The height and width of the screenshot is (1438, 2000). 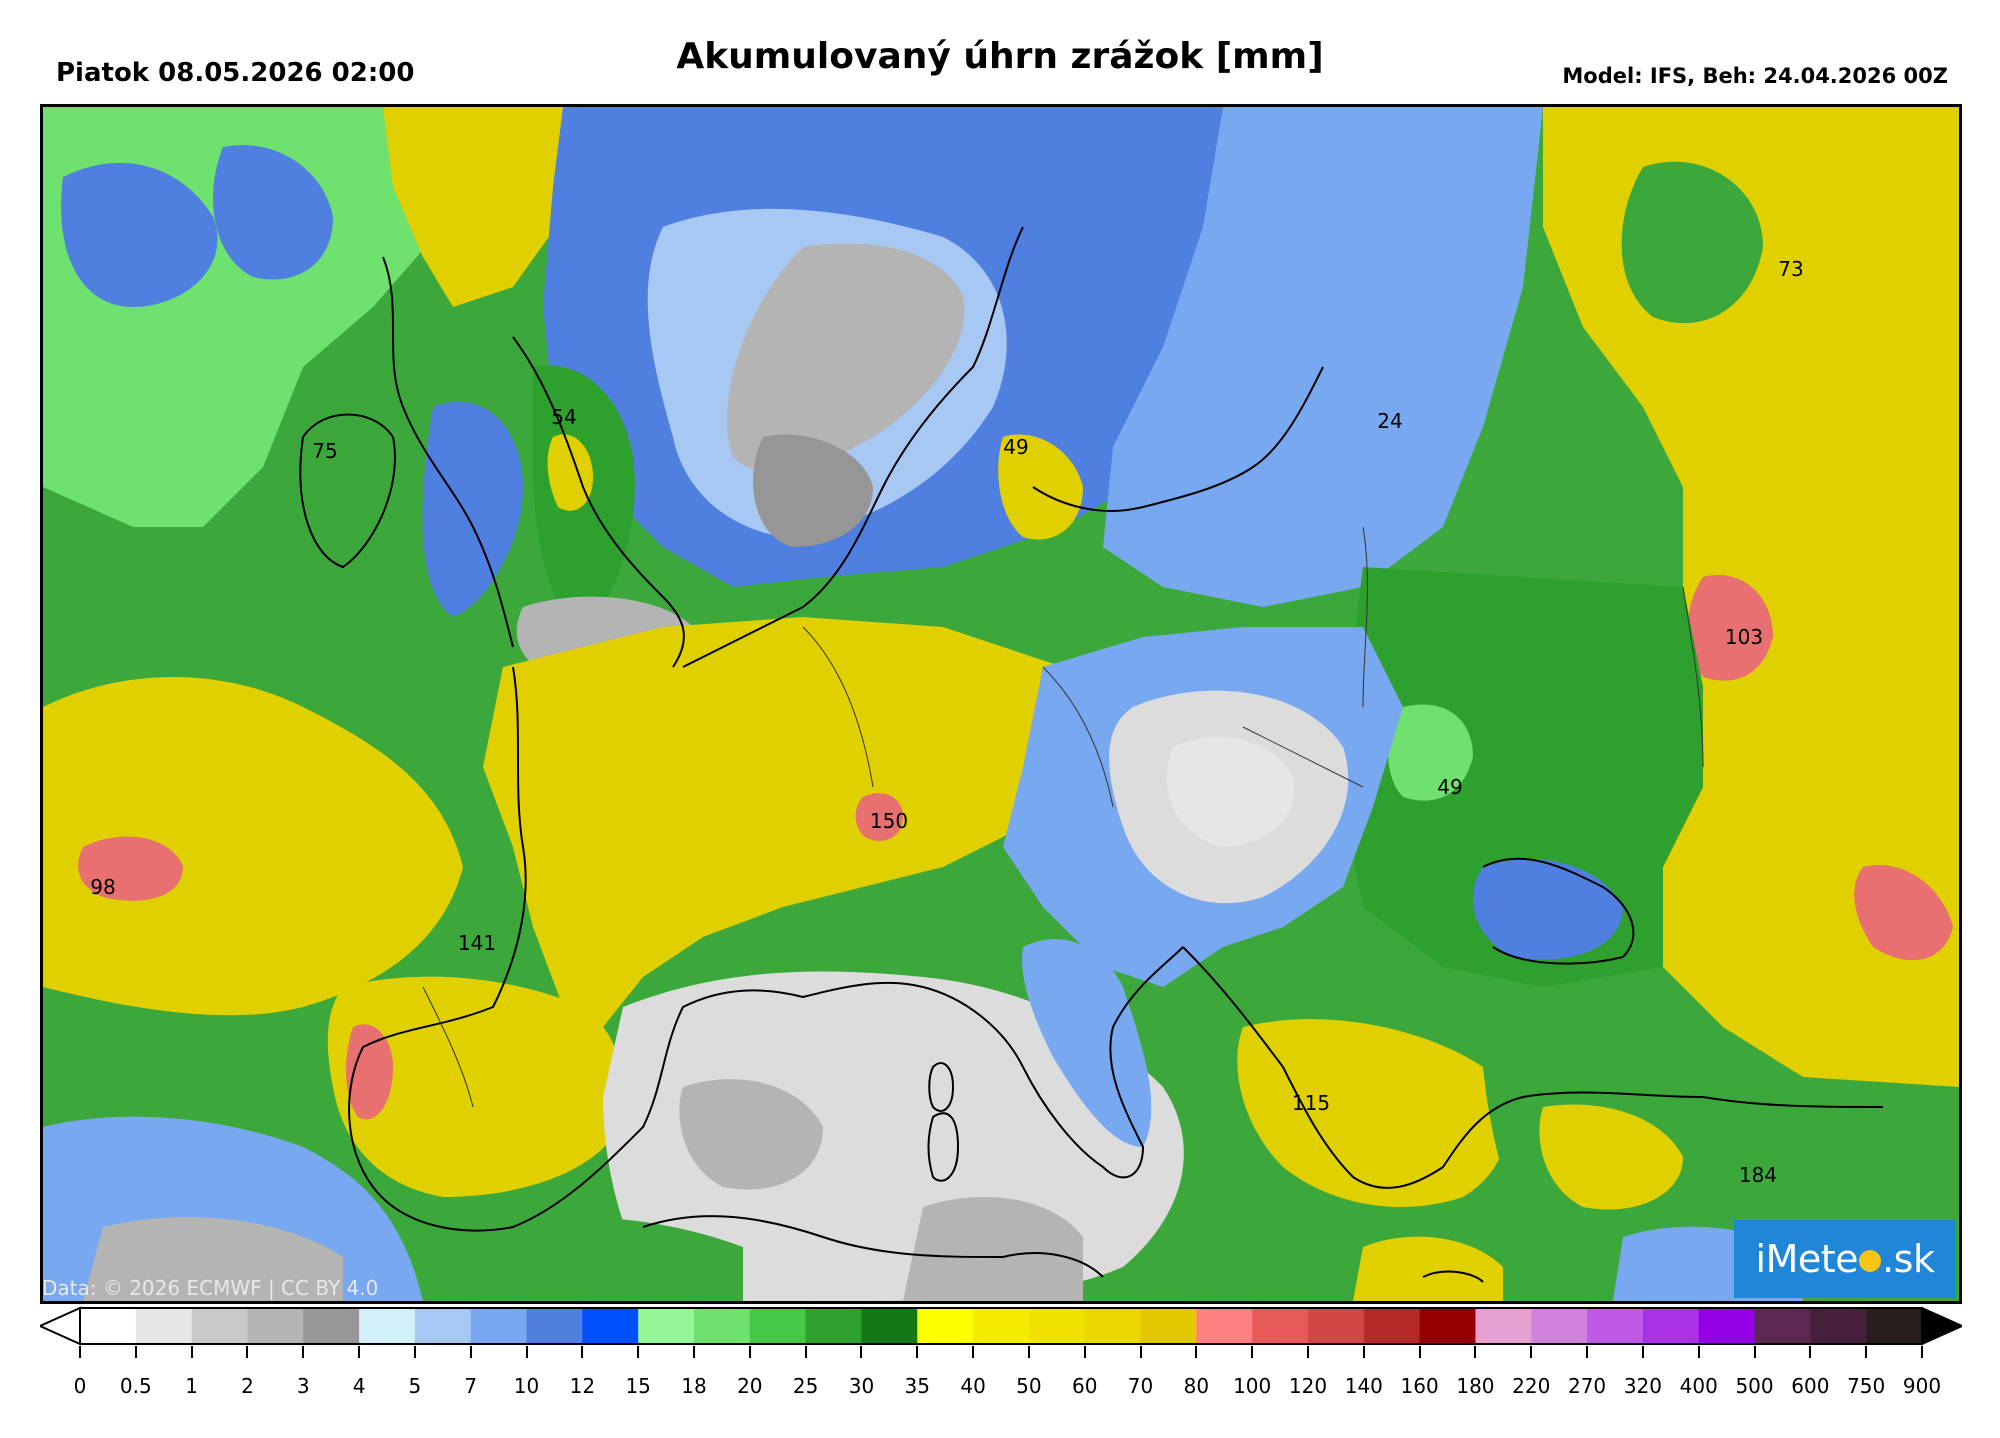 I want to click on coast-black-sea-north, so click(x=1558, y=911).